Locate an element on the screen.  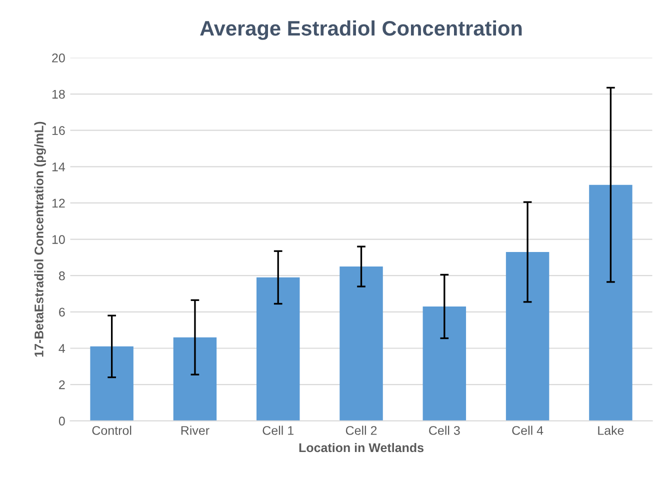
y-tick-label: 0 is located at coordinates (61, 421).